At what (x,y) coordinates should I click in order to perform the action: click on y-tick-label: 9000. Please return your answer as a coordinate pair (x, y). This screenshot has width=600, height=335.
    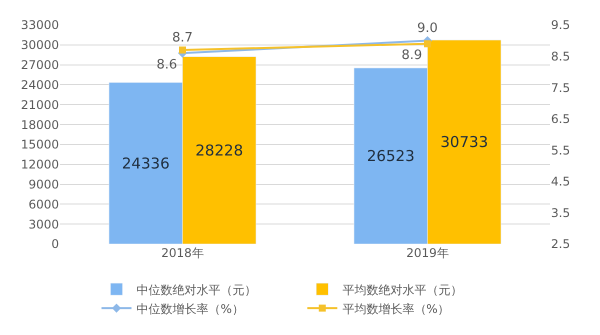
    Looking at the image, I should click on (43, 184).